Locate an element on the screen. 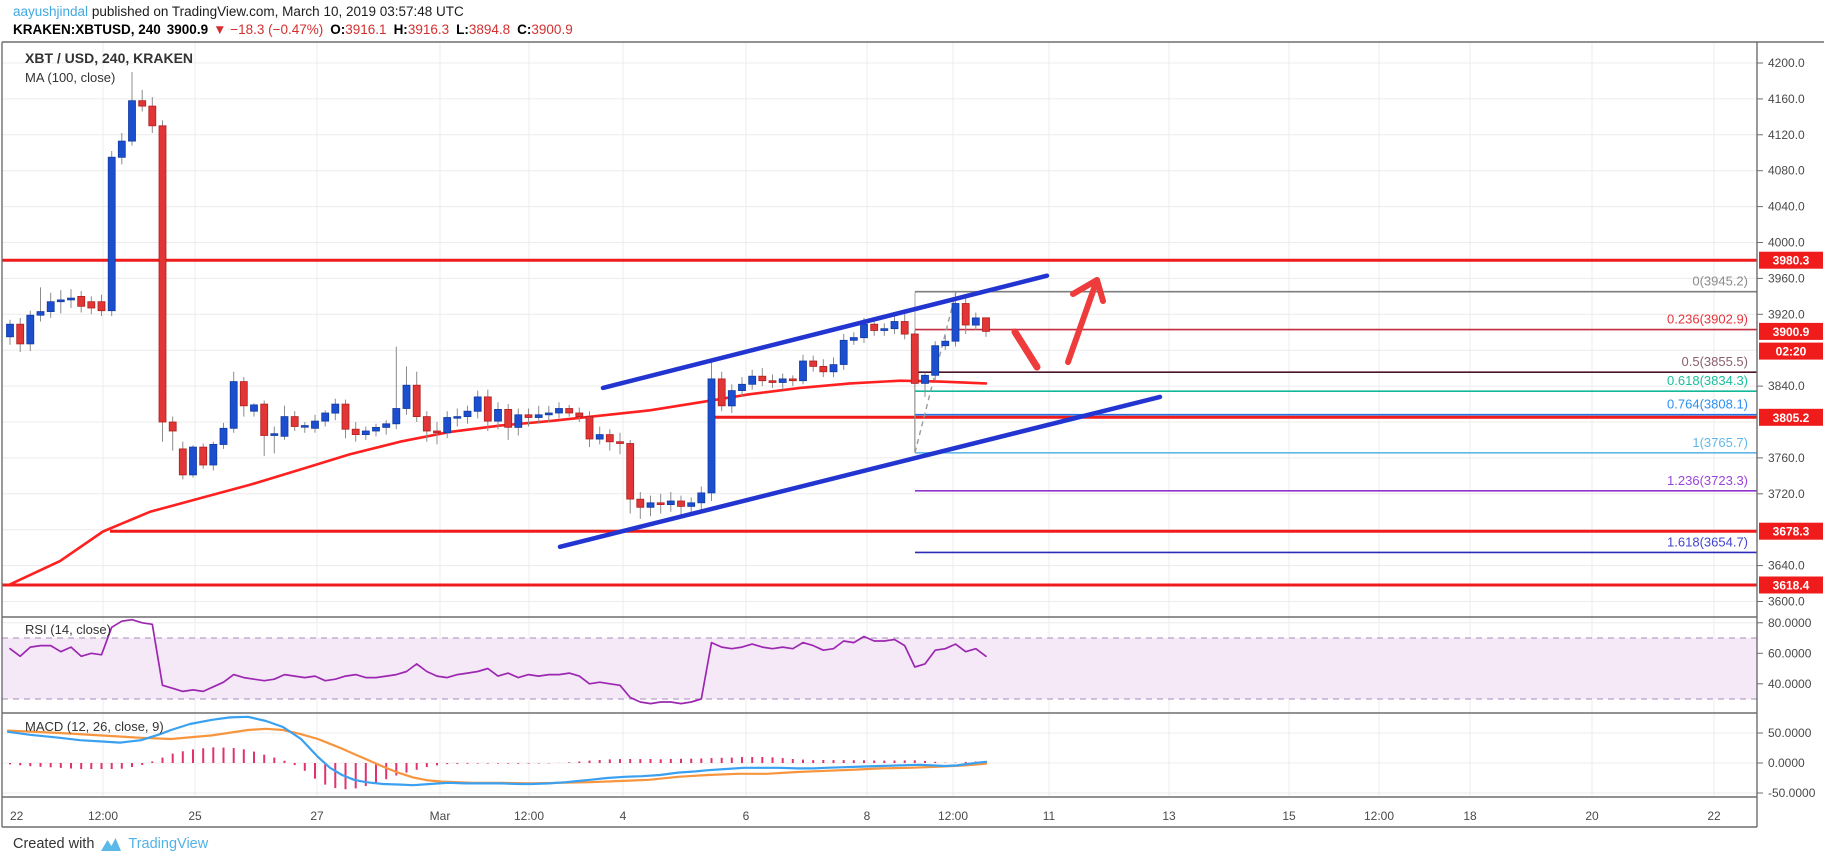 The image size is (1828, 868). svg-text: 3920.0 is located at coordinates (1786, 314).